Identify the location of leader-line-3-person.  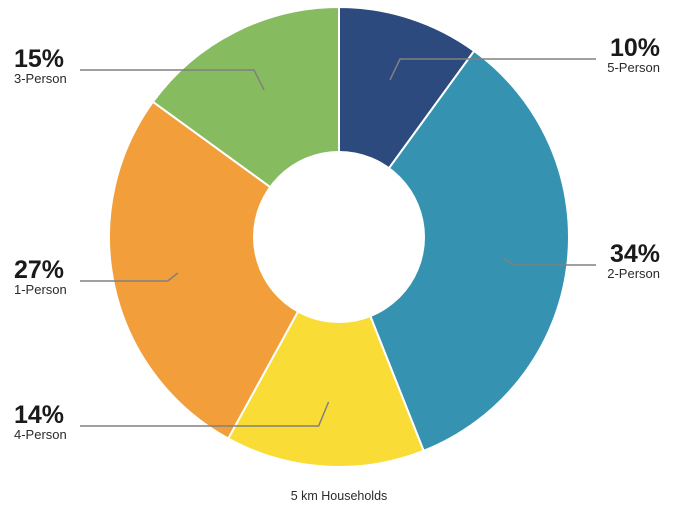
(172, 80).